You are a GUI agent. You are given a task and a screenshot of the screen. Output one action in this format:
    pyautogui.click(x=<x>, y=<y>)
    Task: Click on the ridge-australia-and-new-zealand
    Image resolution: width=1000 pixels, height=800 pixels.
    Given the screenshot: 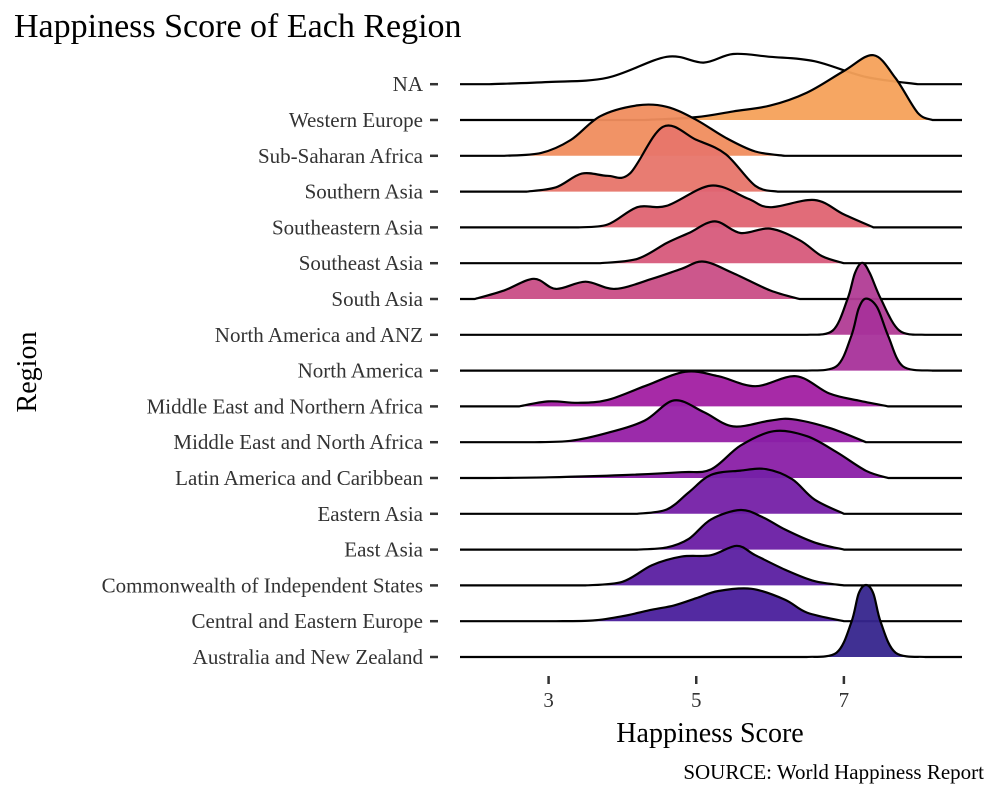 What is the action you would take?
    pyautogui.click(x=711, y=621)
    